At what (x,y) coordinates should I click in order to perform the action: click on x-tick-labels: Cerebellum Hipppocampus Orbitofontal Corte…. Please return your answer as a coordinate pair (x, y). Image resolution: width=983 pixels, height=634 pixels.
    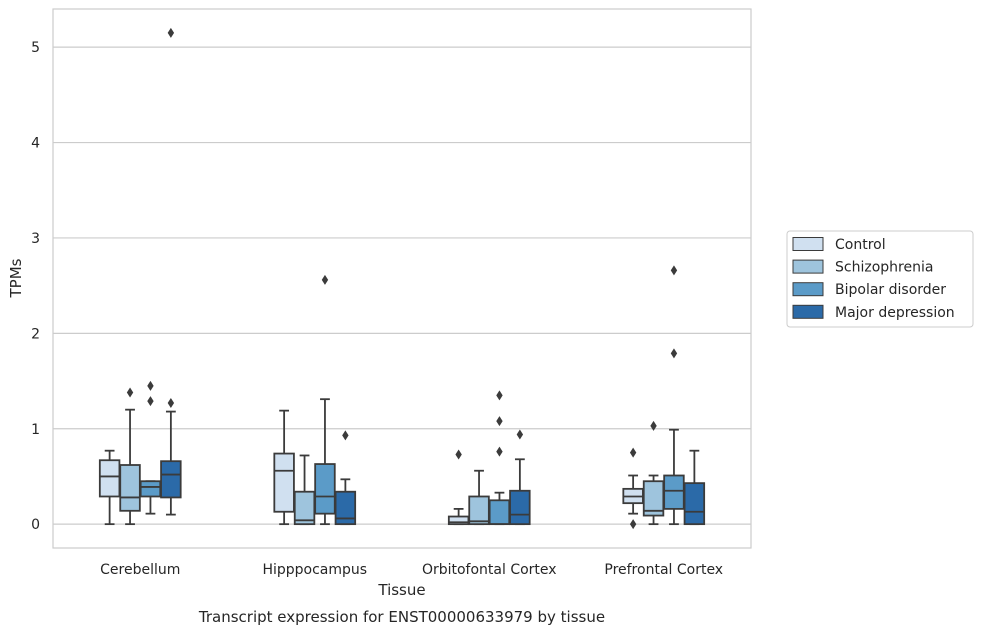
    Looking at the image, I should click on (411, 570).